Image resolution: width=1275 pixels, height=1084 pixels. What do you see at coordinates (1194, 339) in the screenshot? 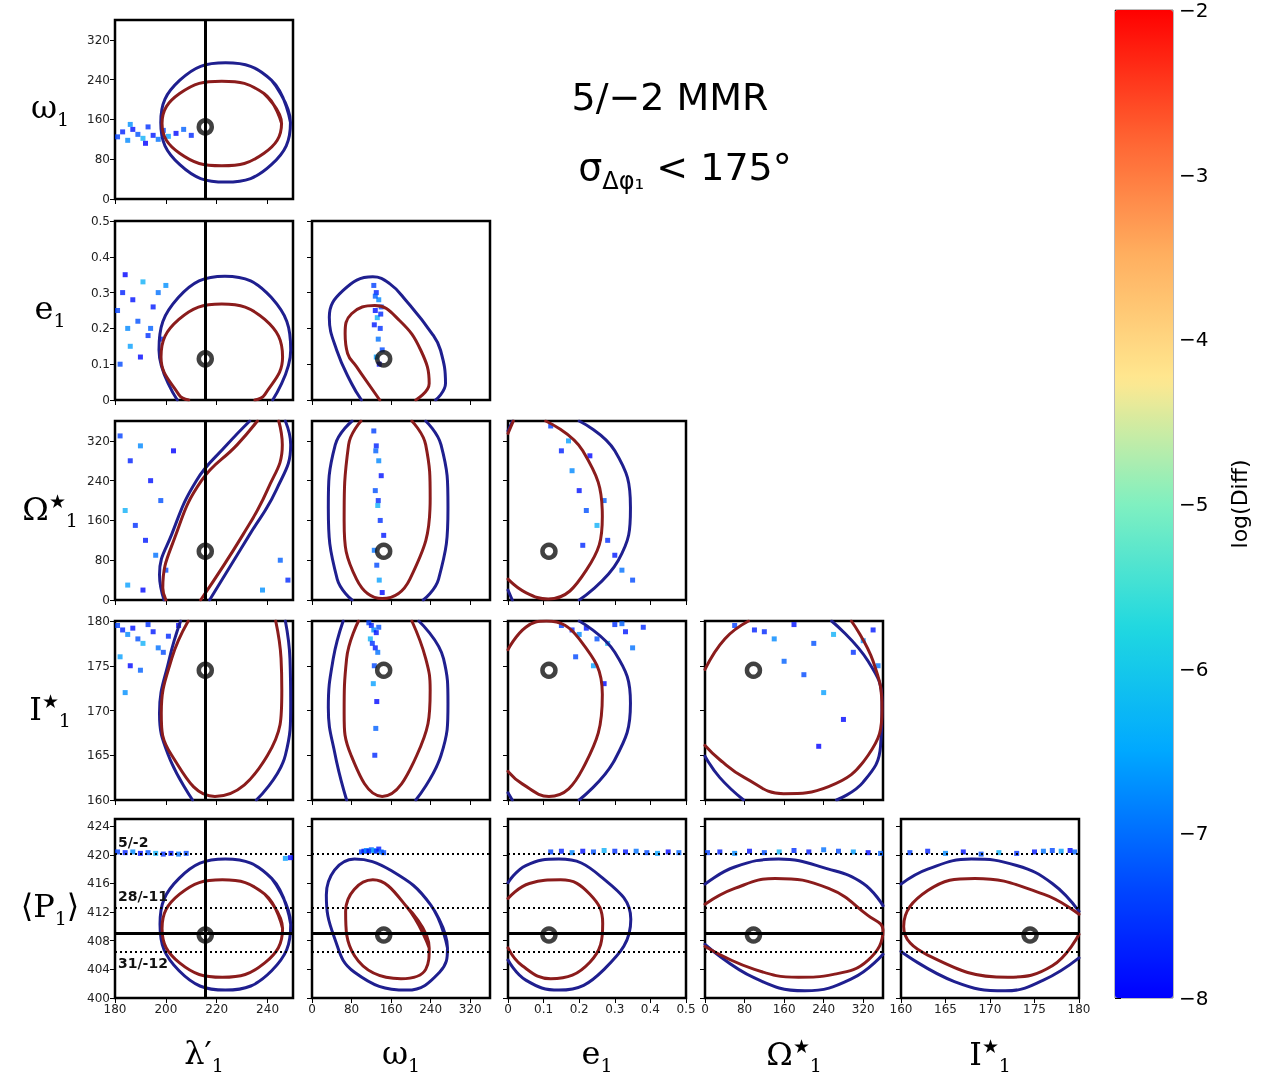
I see `color-bar-label: −4` at bounding box center [1194, 339].